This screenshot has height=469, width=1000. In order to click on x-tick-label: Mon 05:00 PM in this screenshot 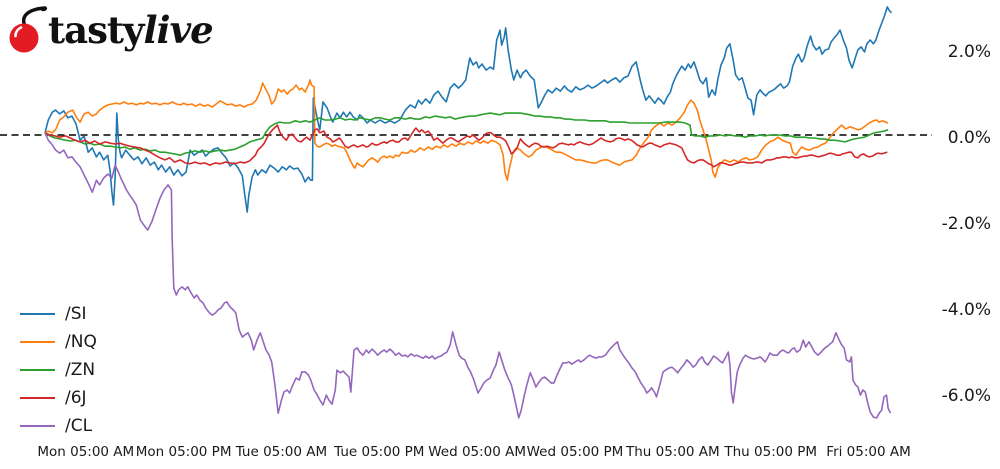, I will do `click(183, 452)`.